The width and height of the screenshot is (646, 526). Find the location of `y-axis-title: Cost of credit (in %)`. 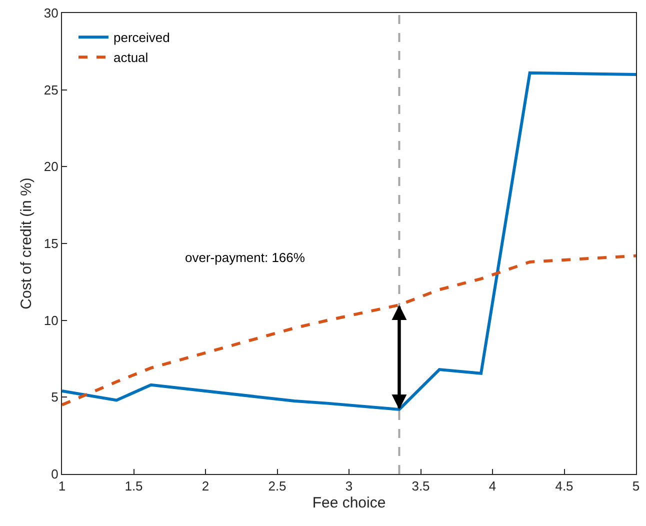

y-axis-title: Cost of credit (in %) is located at coordinates (27, 244).